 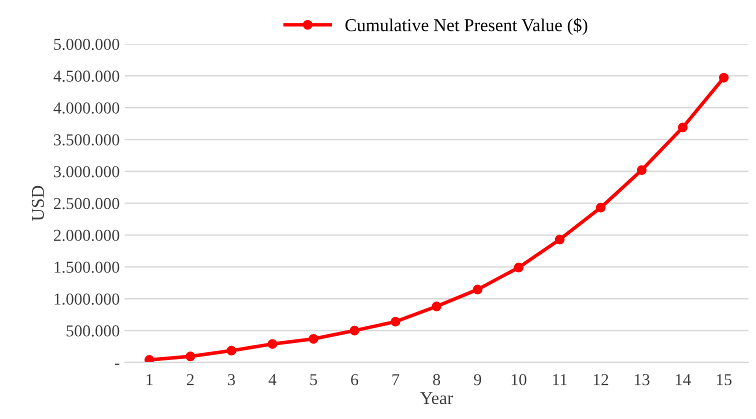 I want to click on y-tick-label: 3.000.000, so click(x=87, y=172).